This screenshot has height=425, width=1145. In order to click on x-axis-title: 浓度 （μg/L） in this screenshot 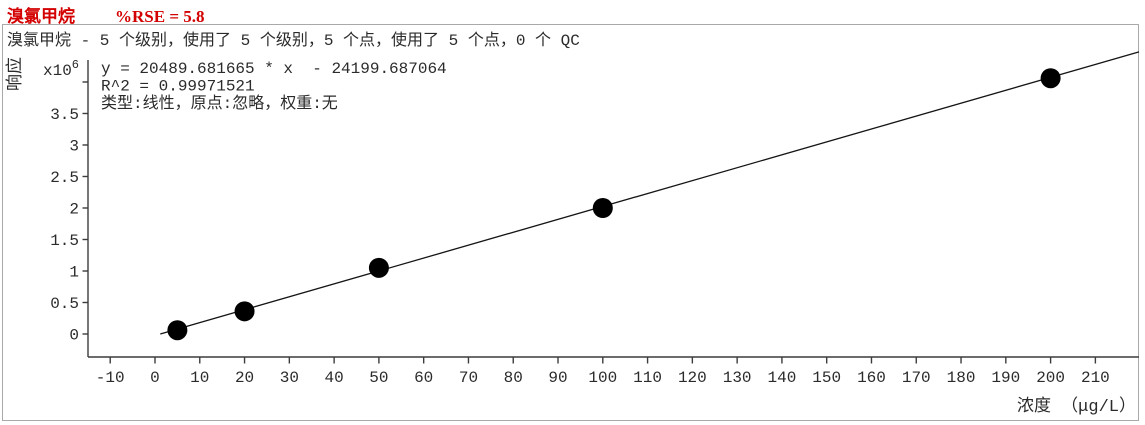, I will do `click(1076, 406)`.